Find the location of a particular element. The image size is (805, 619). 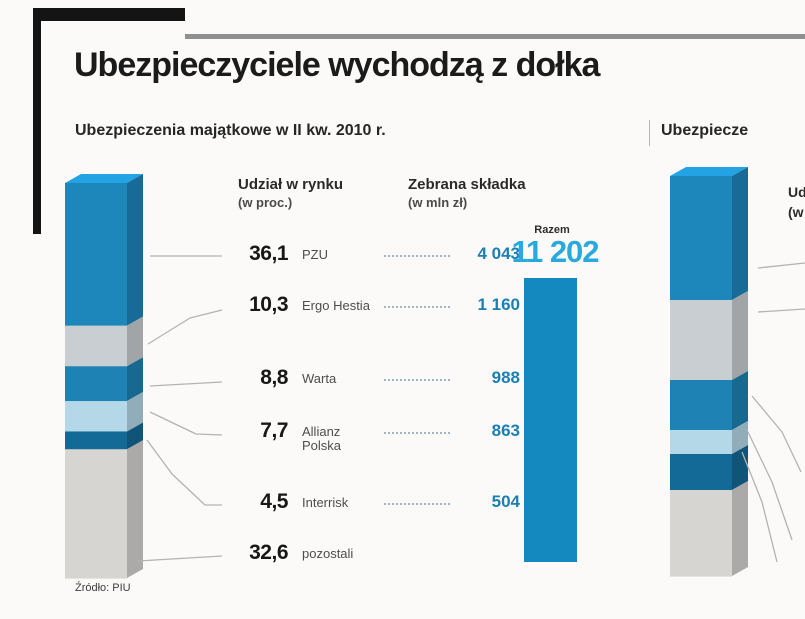

market-share-value: 4,5 is located at coordinates (274, 501).